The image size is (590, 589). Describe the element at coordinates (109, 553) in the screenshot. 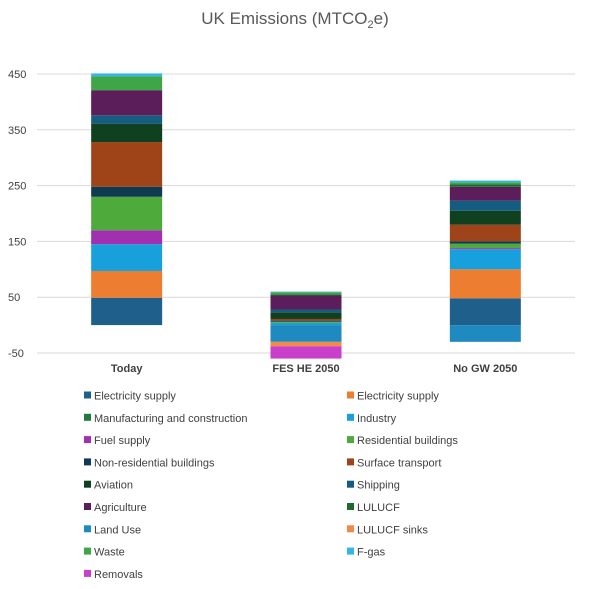

I see `legend-label: Waste` at that location.